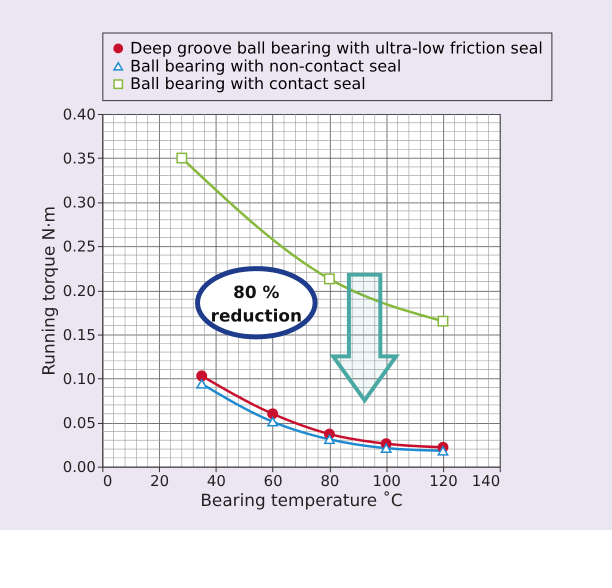 The height and width of the screenshot is (588, 612). I want to click on x-tick-label: 40, so click(216, 481).